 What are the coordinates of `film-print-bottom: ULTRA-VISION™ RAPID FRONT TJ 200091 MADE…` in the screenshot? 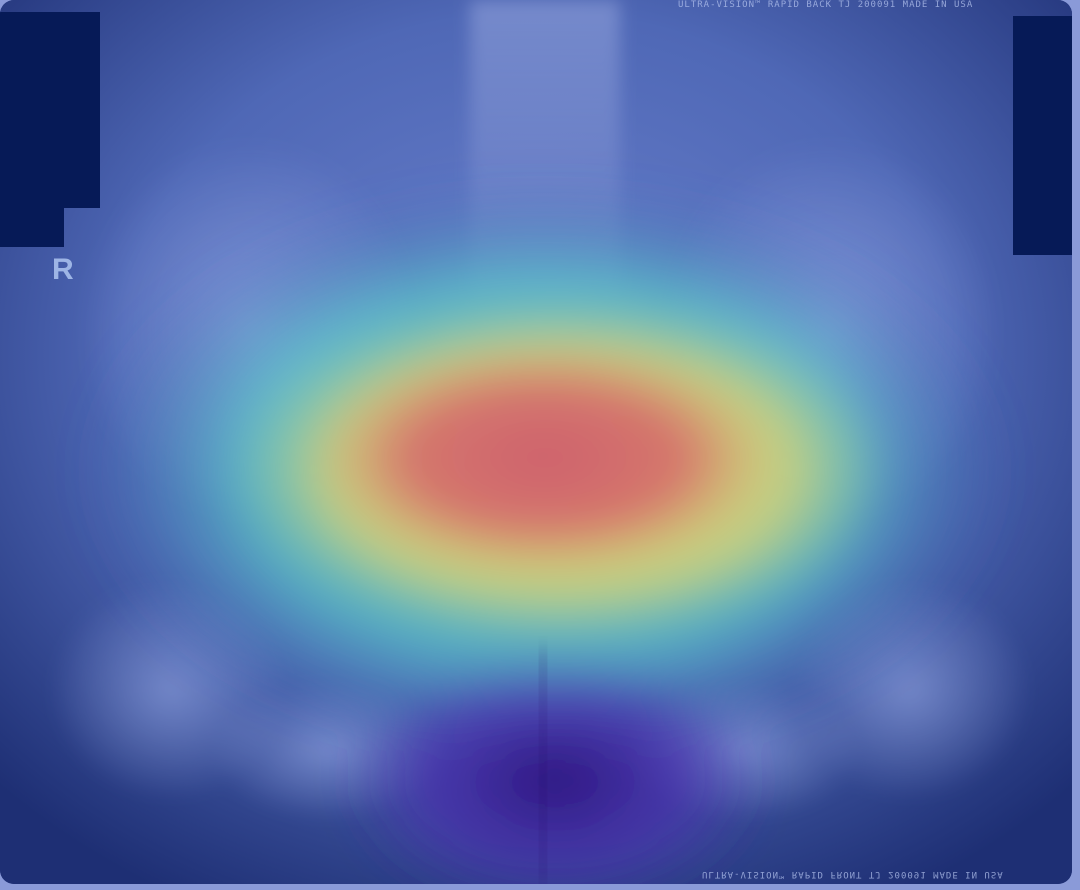 It's located at (853, 874).